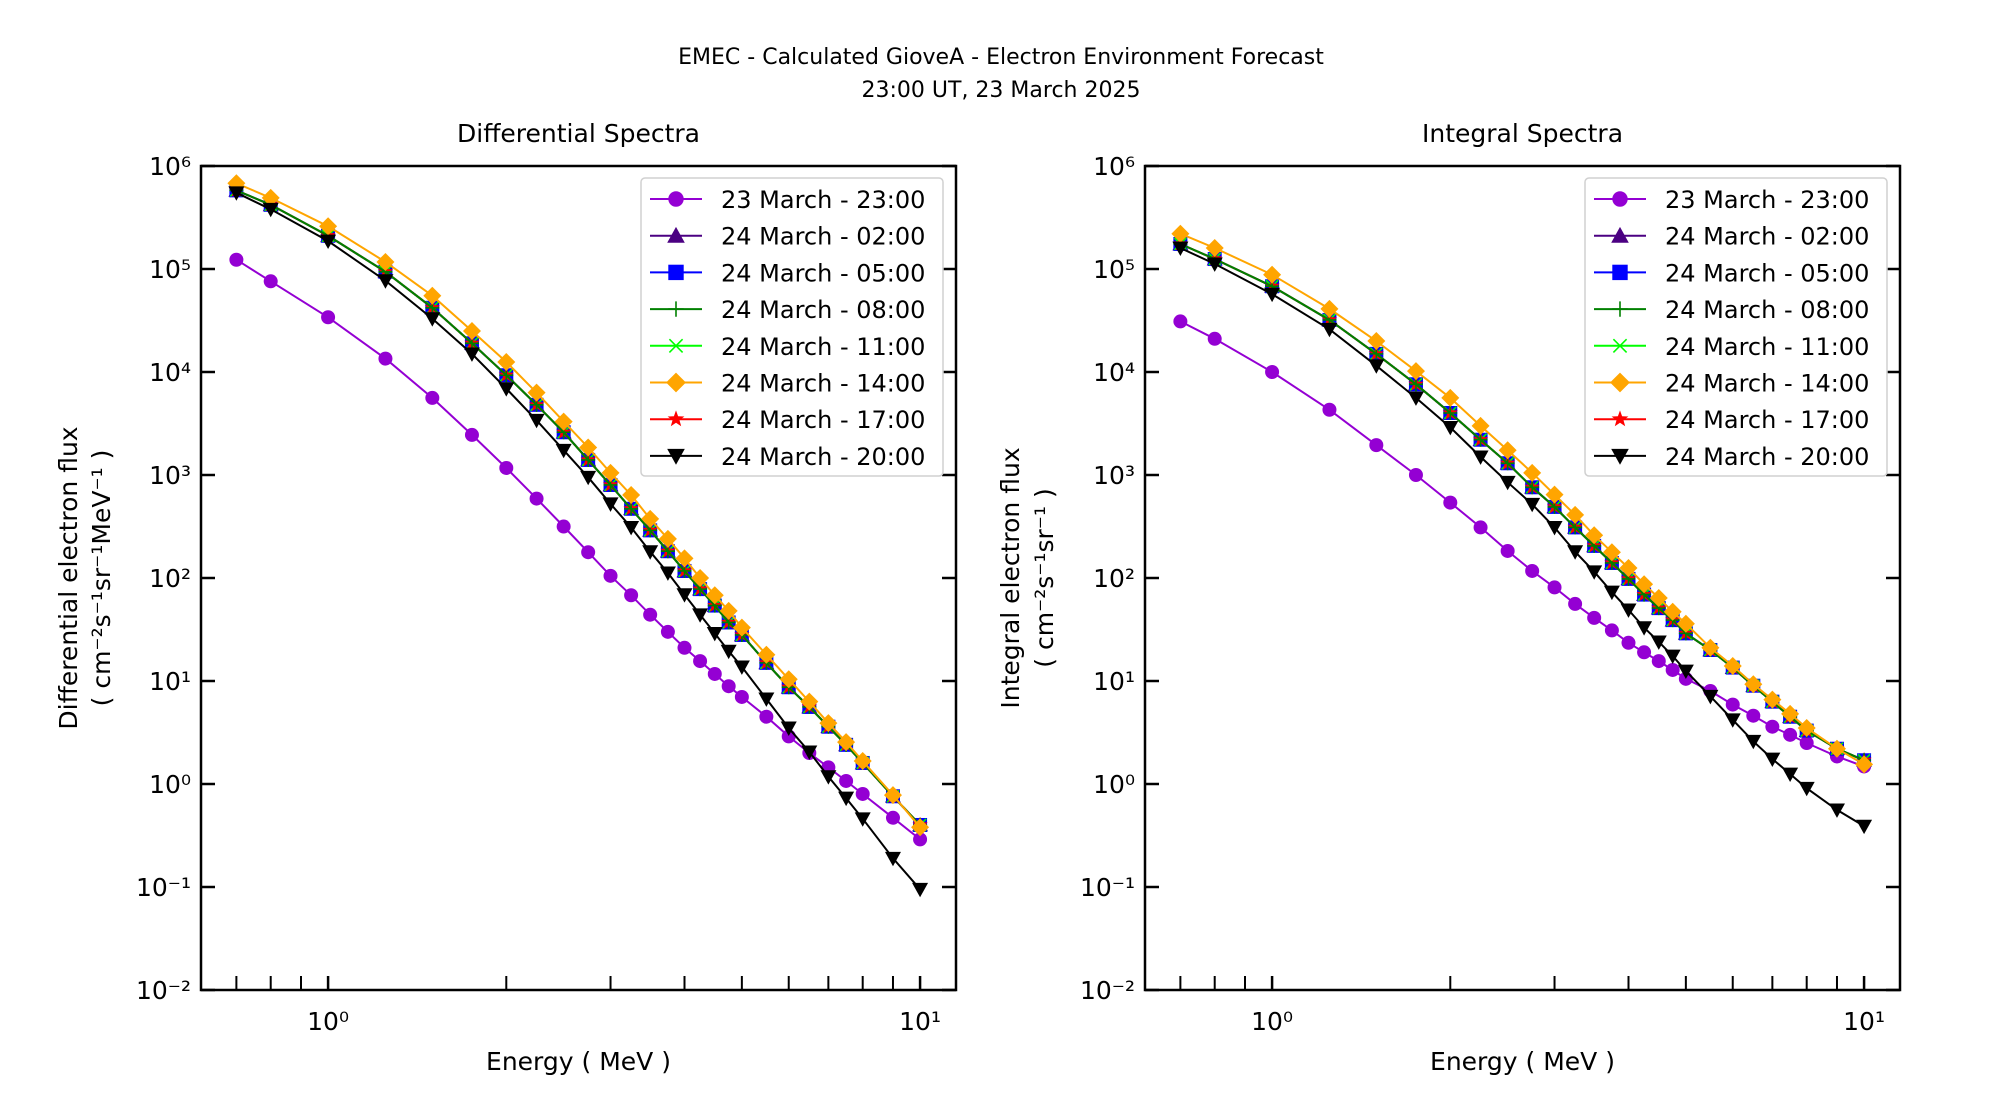  Describe the element at coordinates (823, 384) in the screenshot. I see `legend-label: 24 March - 14:00` at that location.